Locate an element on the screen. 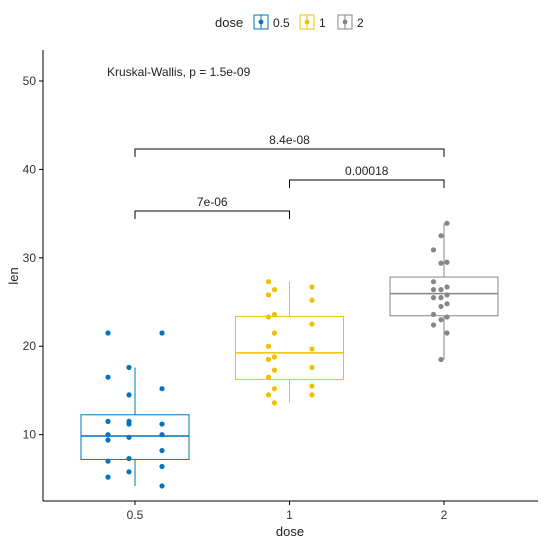  y-tick-label: 50 is located at coordinates (30, 81).